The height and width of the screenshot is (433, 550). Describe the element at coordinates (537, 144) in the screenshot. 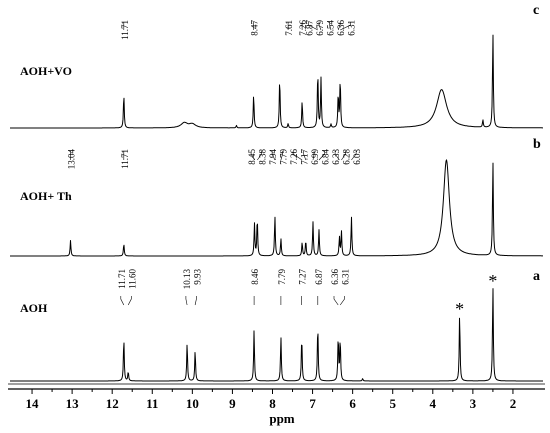

I see `panel-letter-b: b` at that location.